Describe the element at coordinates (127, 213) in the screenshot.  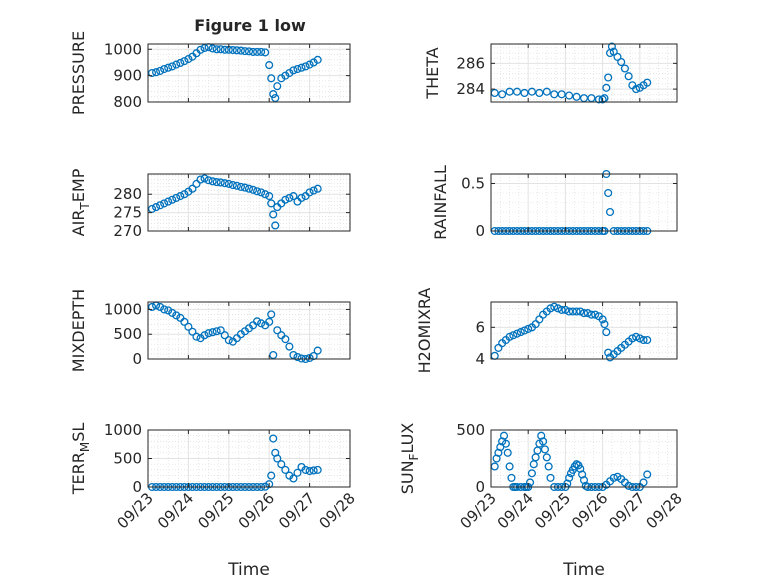
I see `y-tick-label: 275` at that location.